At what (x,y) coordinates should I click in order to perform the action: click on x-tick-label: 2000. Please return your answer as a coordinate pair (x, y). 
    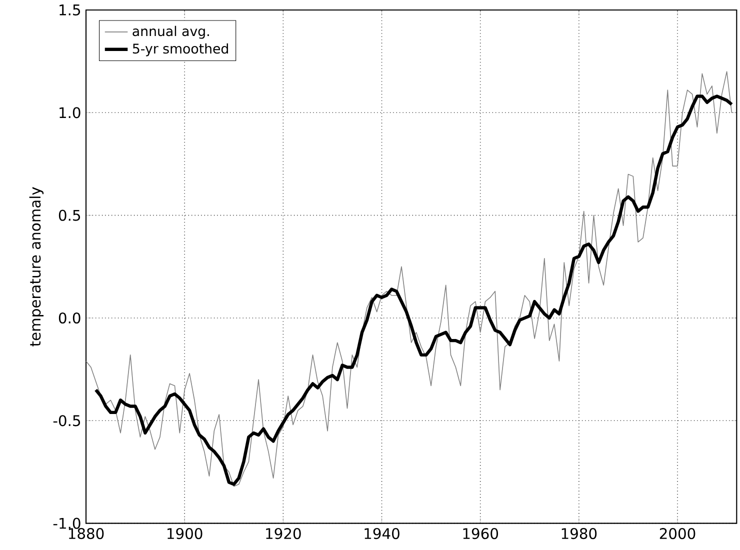
    Looking at the image, I should click on (678, 534).